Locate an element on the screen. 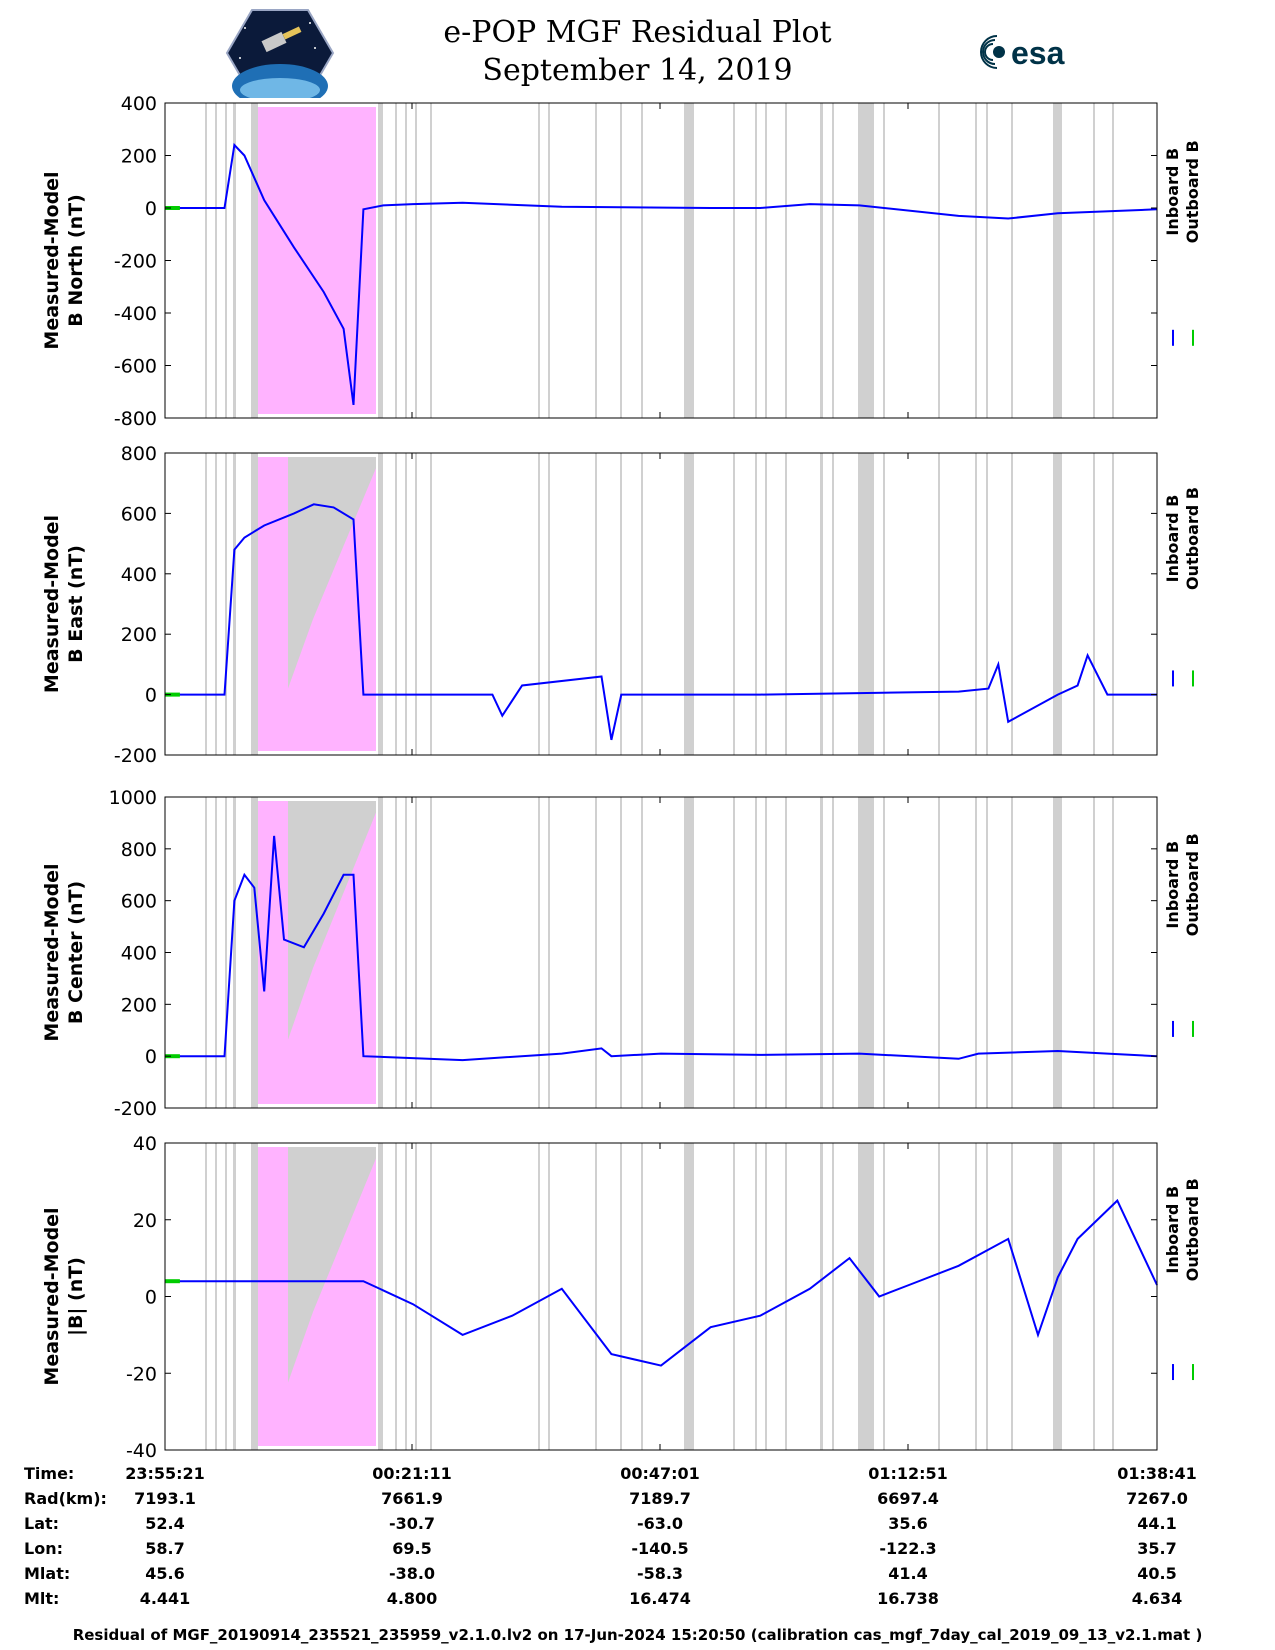  y-tick-label: 200 is located at coordinates (139, 1005).